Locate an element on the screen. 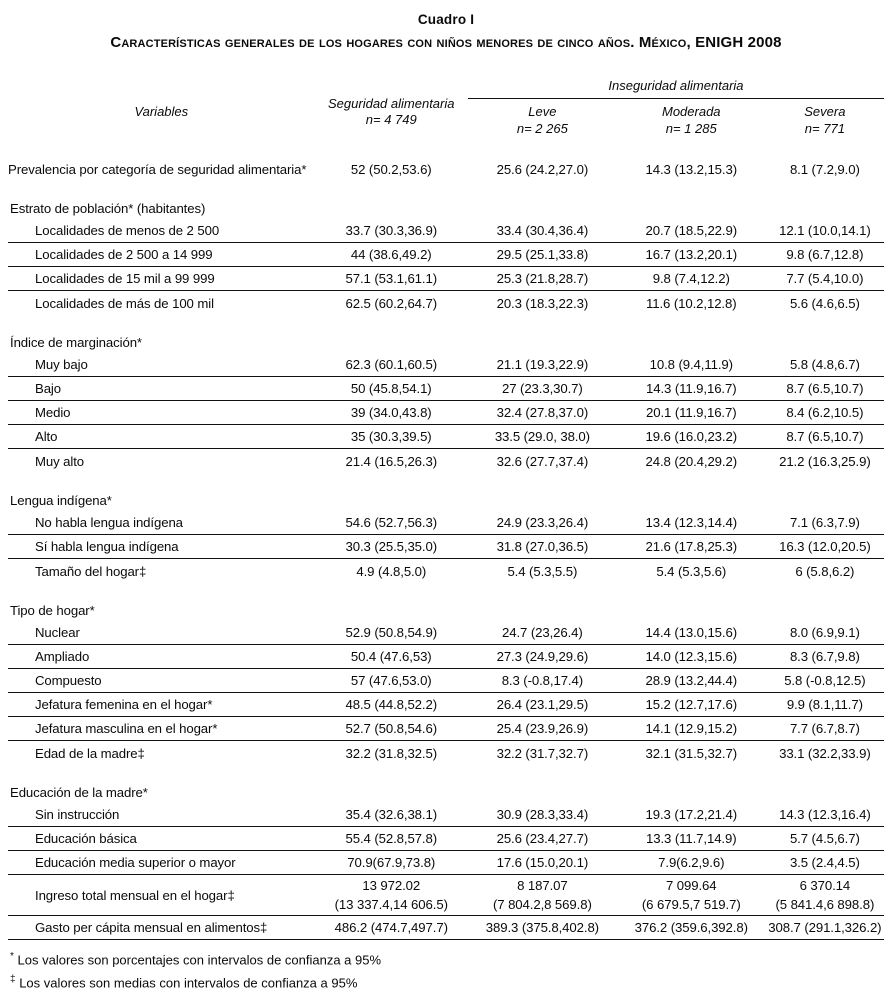 This screenshot has width=890, height=992. cell-value: 486.2 (474.7,497.7) is located at coordinates (391, 928).